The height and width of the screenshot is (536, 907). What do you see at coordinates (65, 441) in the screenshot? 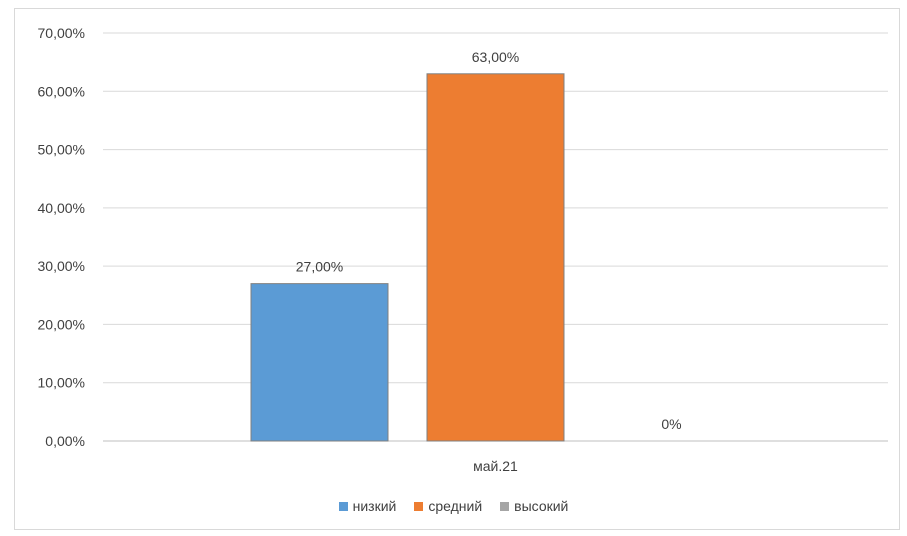
I see `y-tick-label: 0,00%` at bounding box center [65, 441].